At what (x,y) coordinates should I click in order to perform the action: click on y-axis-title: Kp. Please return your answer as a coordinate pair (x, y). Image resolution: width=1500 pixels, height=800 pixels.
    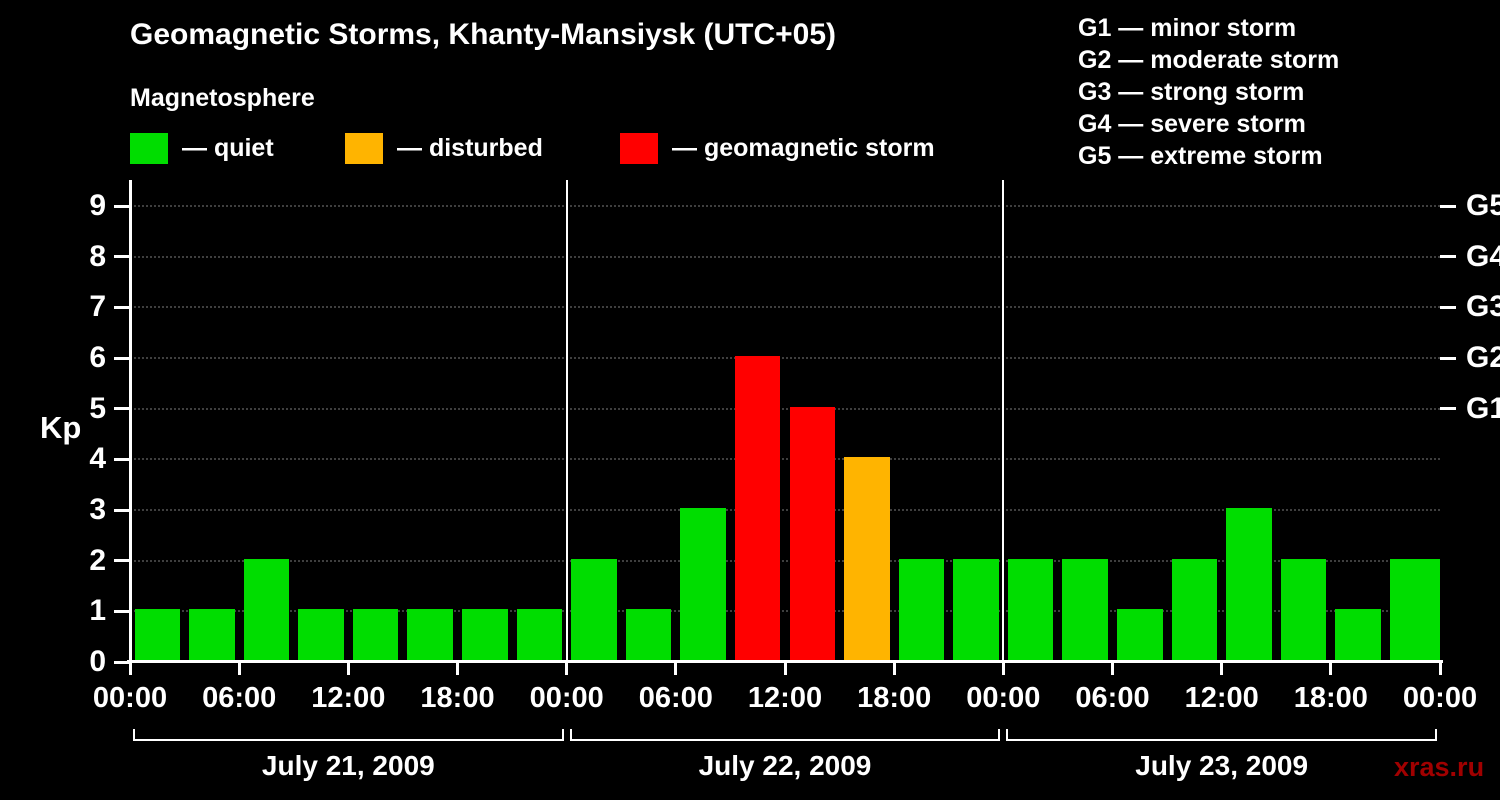
    Looking at the image, I should click on (61, 427).